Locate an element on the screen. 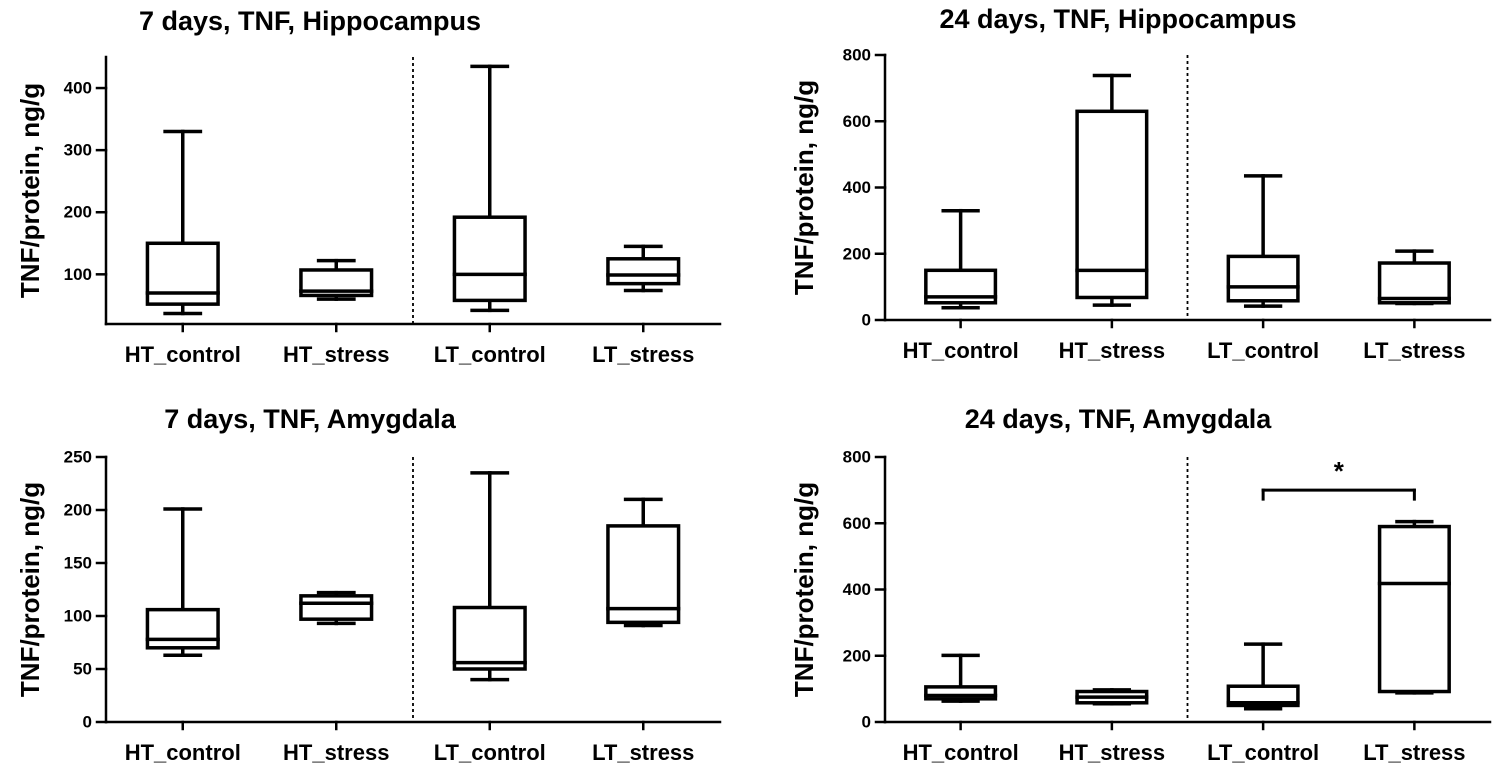  significance-label: * is located at coordinates (1339, 471).